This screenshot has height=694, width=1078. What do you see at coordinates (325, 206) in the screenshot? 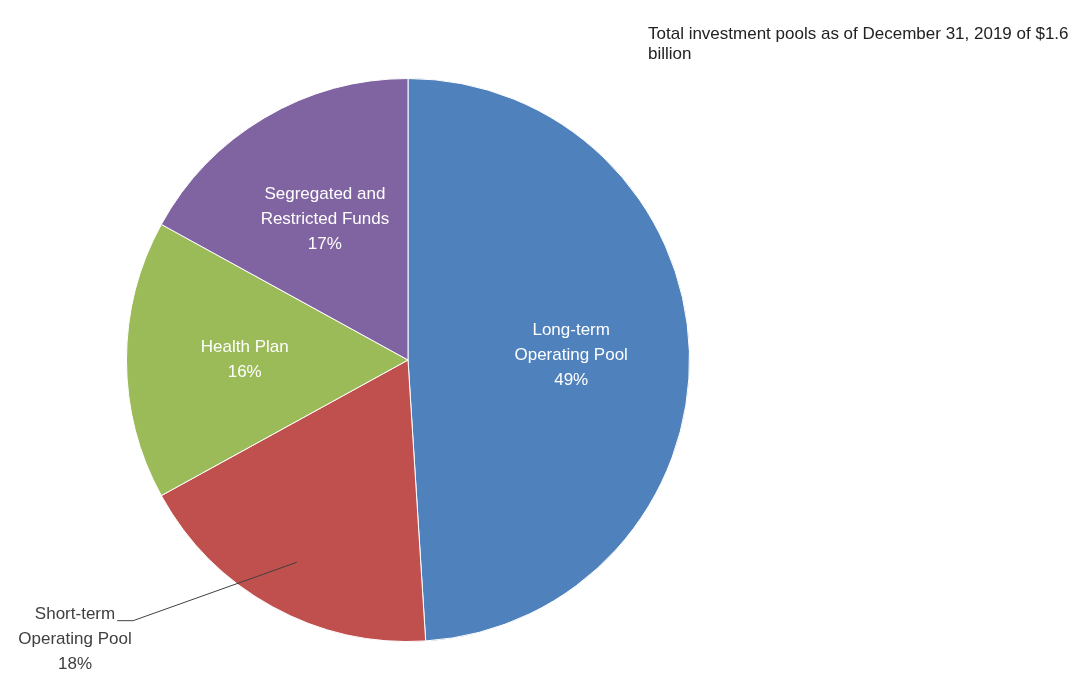
I see `slice-label: Segregated and Restricted Funds` at bounding box center [325, 206].